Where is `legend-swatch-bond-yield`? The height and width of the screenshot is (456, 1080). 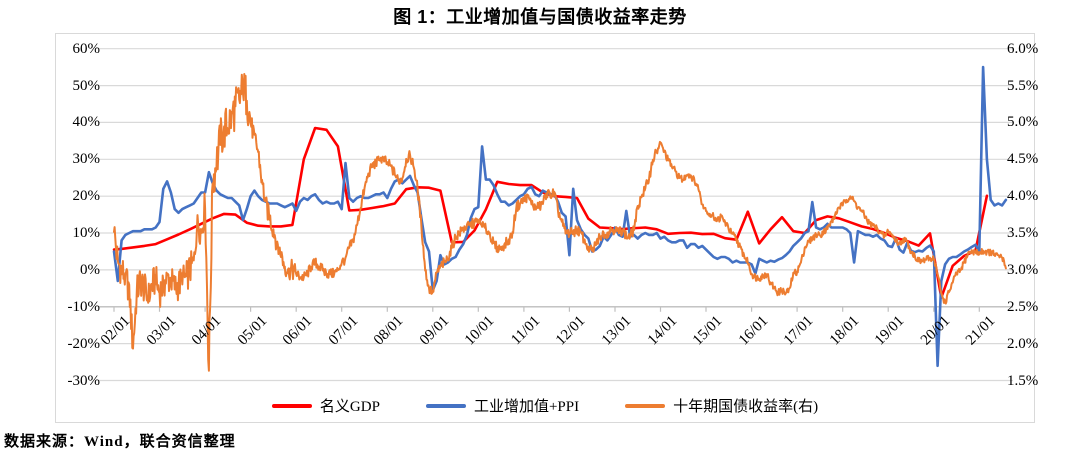 legend-swatch-bond-yield is located at coordinates (645, 405).